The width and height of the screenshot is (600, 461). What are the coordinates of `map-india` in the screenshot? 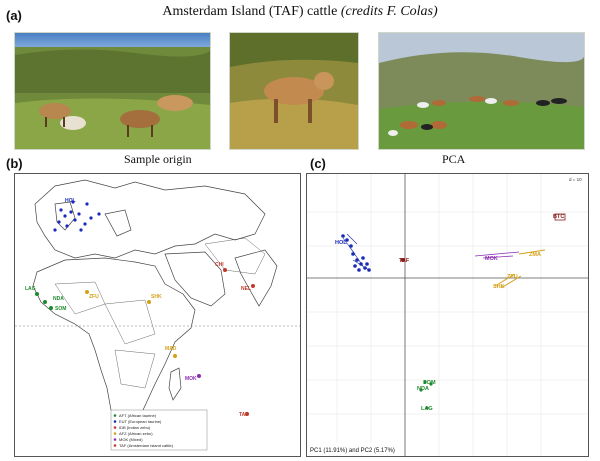 It's located at (256, 278).